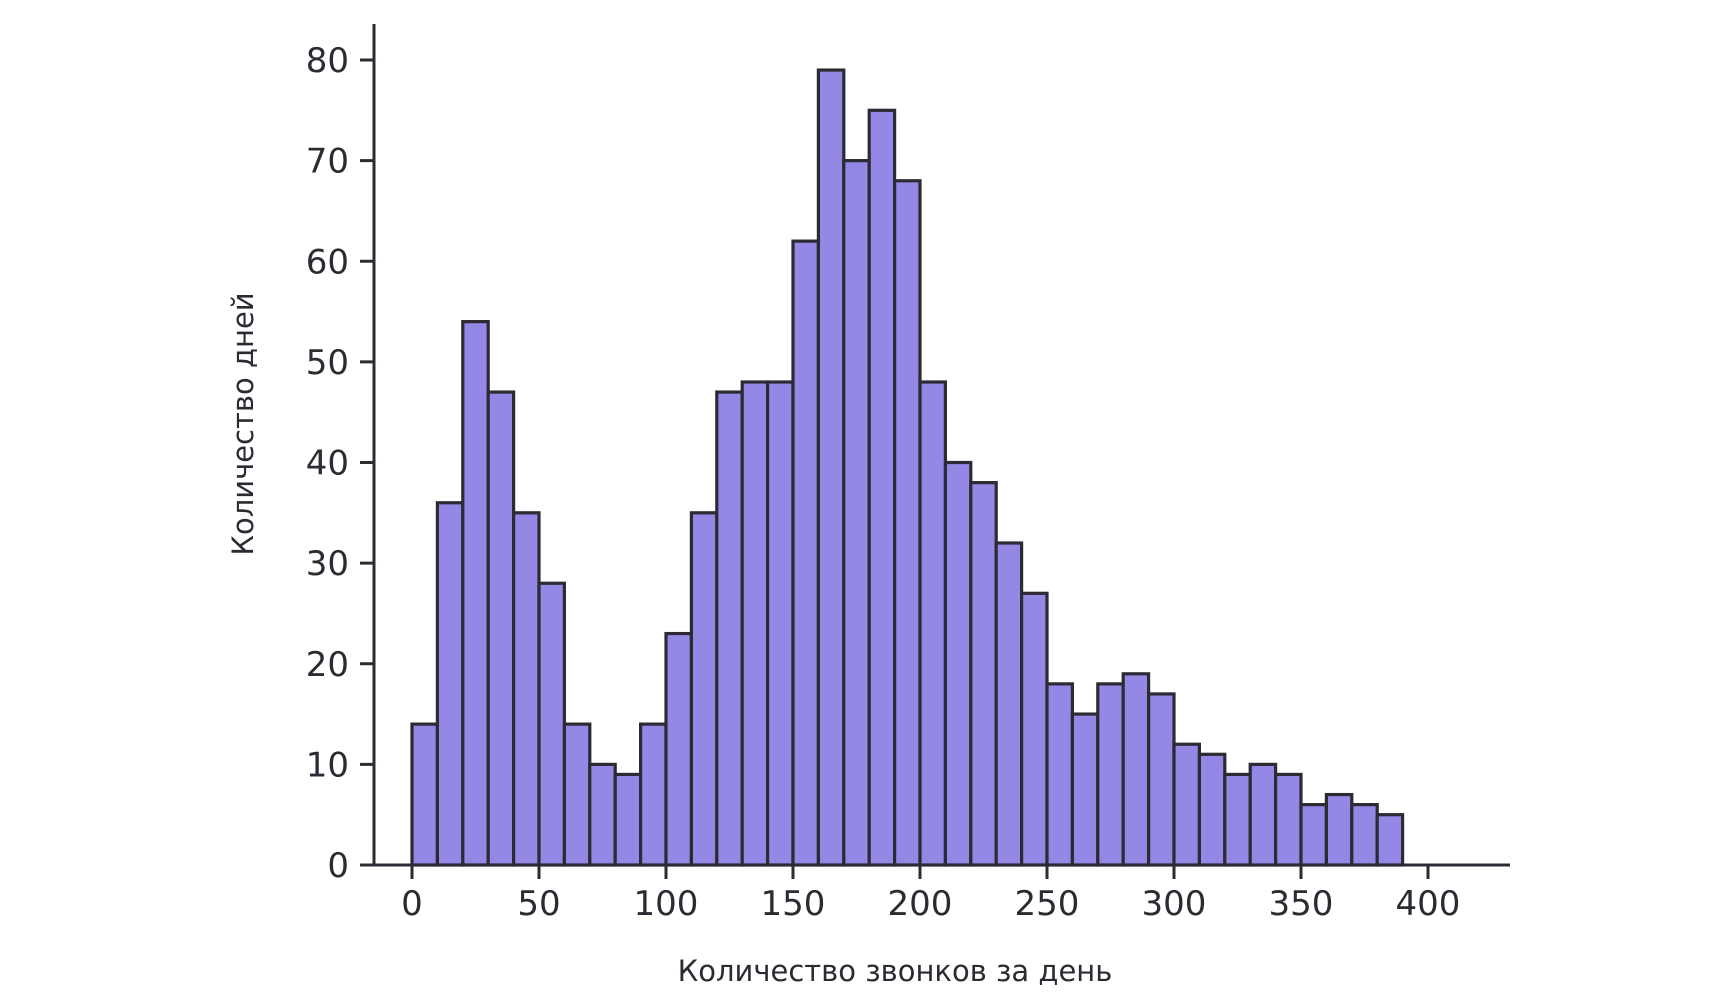 Image resolution: width=1724 pixels, height=1000 pixels. What do you see at coordinates (1047, 904) in the screenshot?
I see `x-tick-label: 250` at bounding box center [1047, 904].